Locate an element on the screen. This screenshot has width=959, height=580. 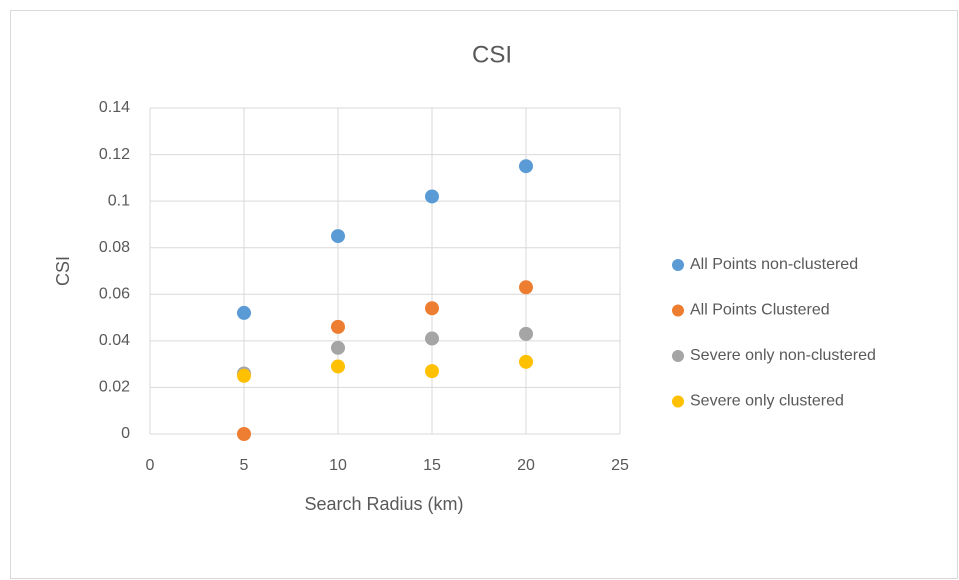
chart-title: CSI is located at coordinates (492, 54).